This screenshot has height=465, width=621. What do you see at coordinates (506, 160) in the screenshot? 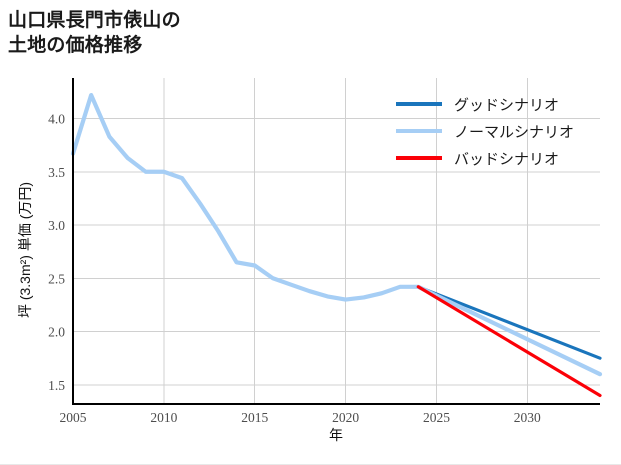
I see `legend-label-バッドシナリオ: バッドシナリオ` at bounding box center [506, 160].